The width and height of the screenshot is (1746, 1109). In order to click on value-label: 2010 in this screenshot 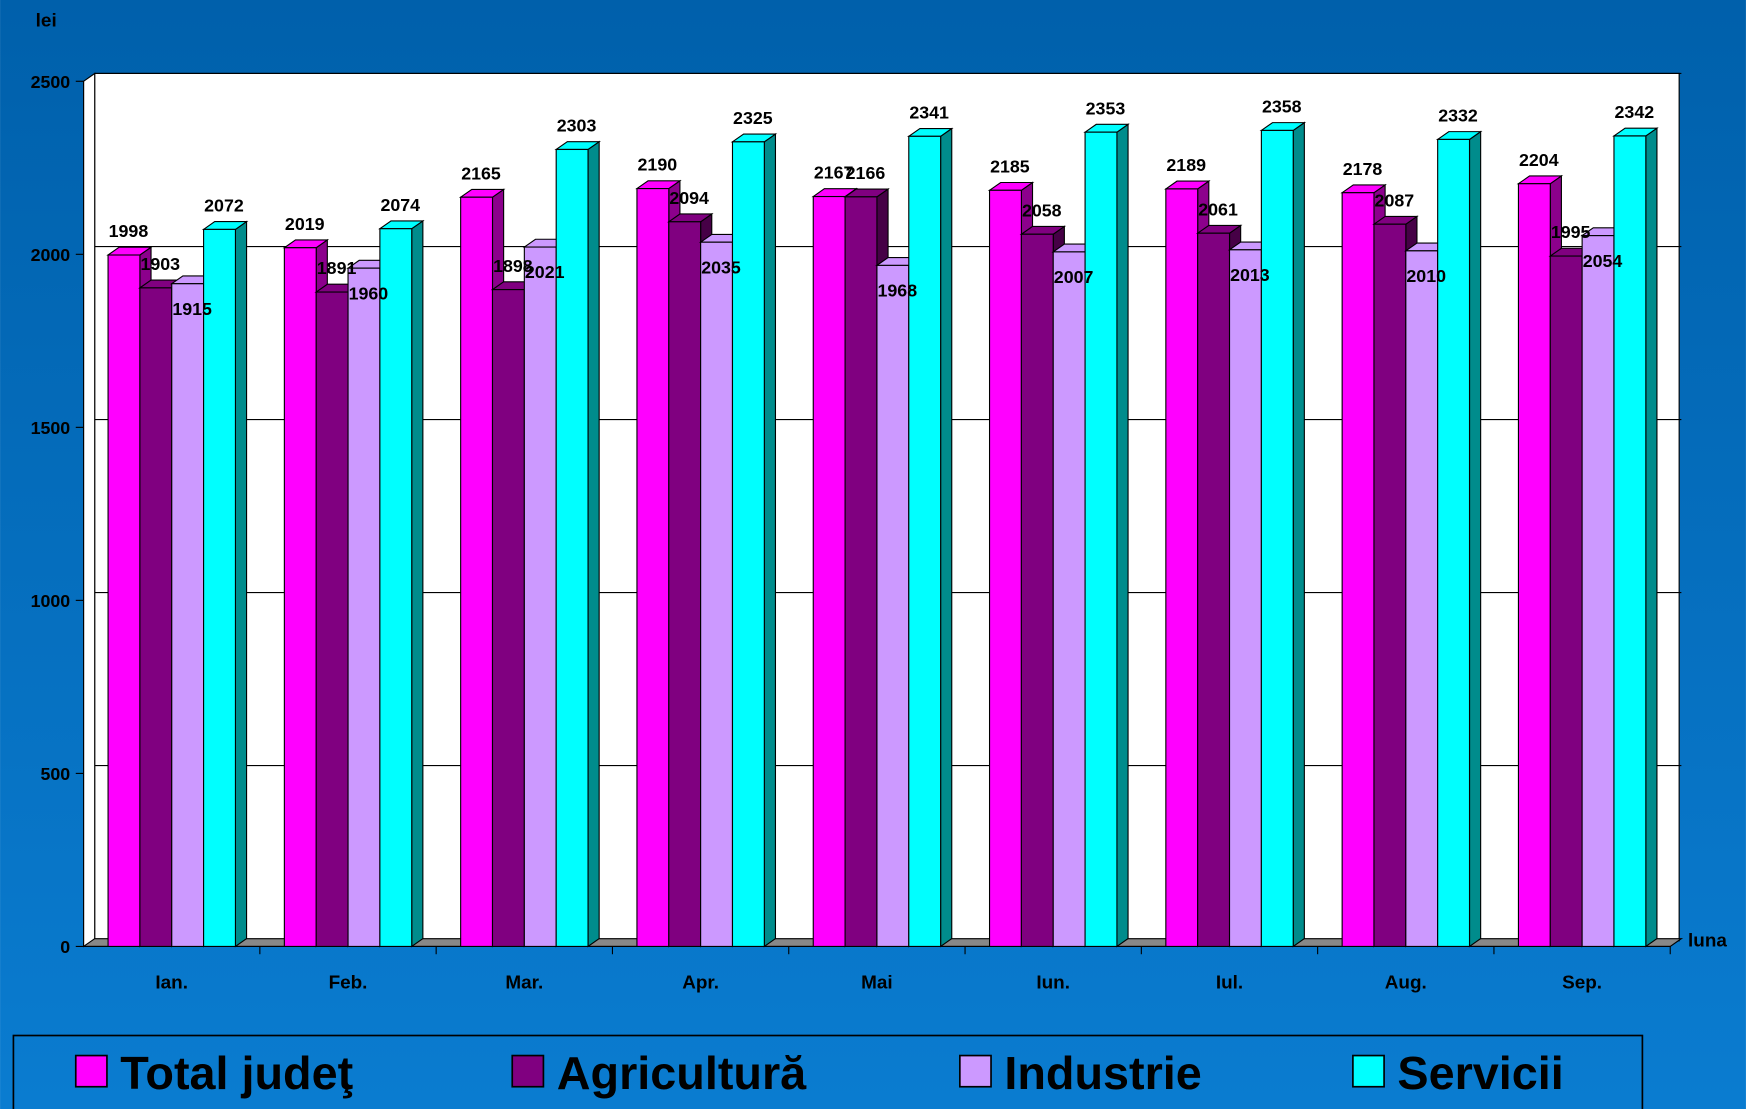, I will do `click(1426, 276)`.